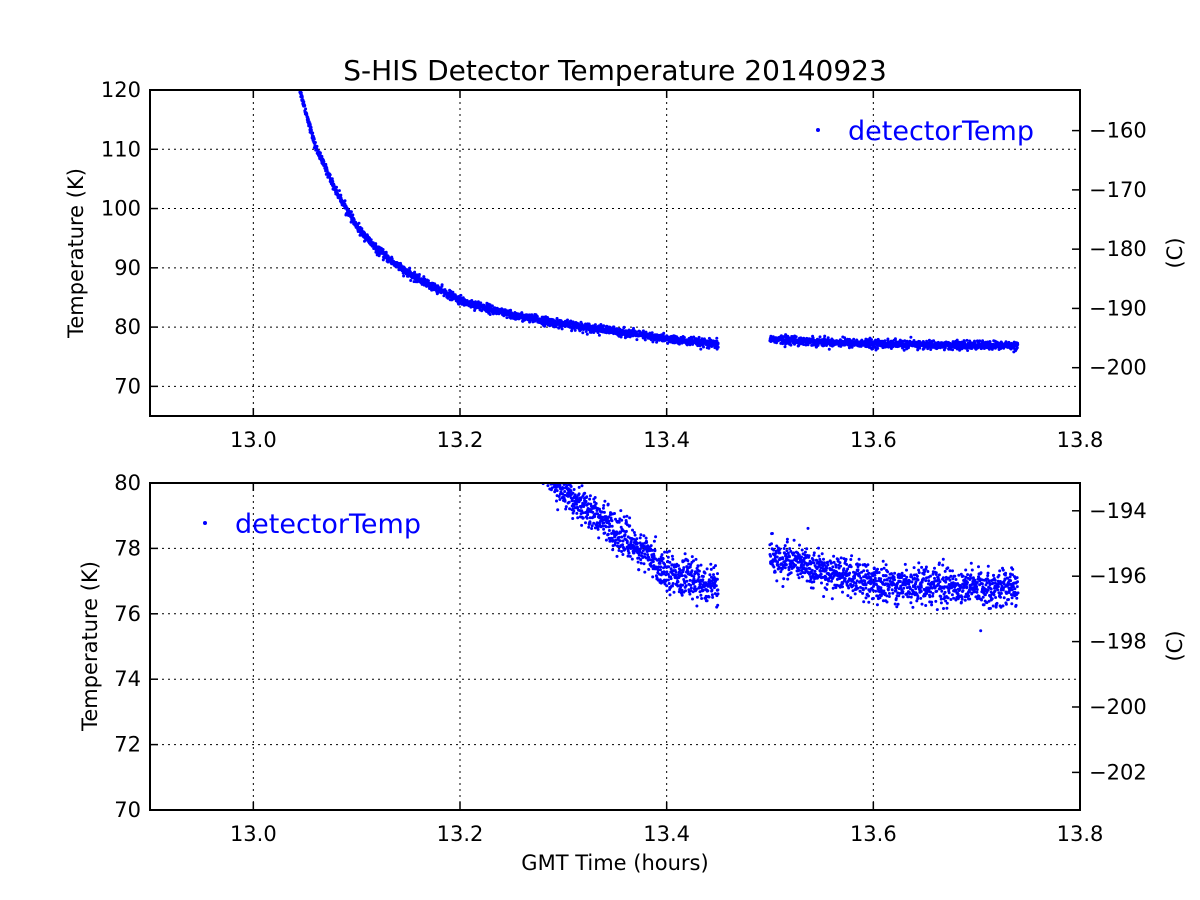 The image size is (1200, 900). I want to click on top-legend: detectorTemp, so click(925, 131).